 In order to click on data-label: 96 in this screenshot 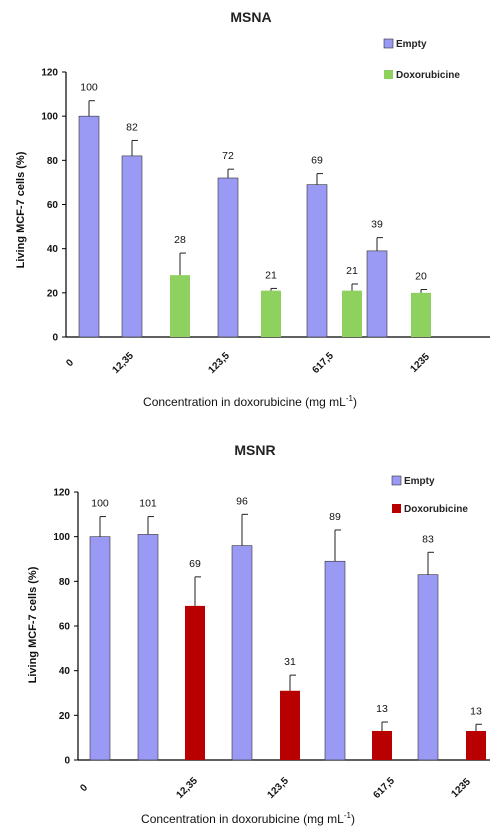, I will do `click(242, 501)`.